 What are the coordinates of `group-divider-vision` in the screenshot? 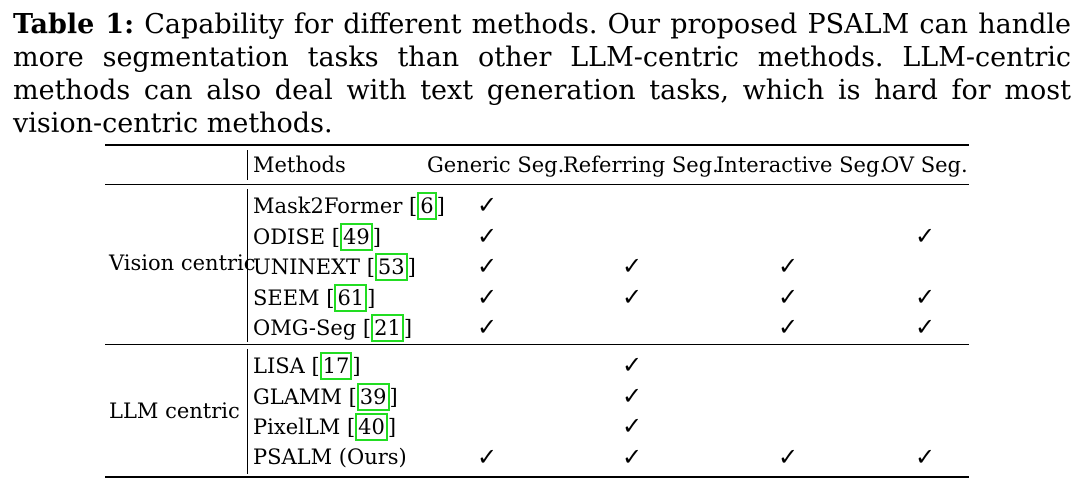 It's located at (247, 265).